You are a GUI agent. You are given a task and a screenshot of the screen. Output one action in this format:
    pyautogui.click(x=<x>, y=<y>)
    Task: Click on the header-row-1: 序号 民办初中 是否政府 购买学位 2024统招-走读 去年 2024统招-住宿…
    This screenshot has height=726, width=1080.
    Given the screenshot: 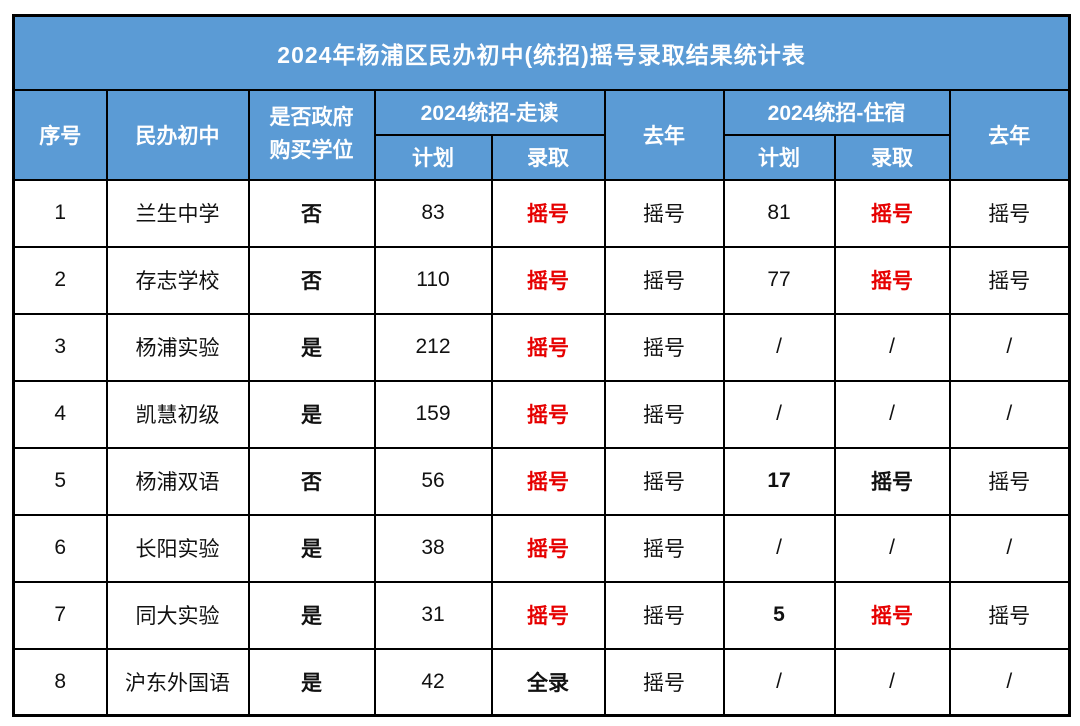 What is the action you would take?
    pyautogui.click(x=541, y=134)
    